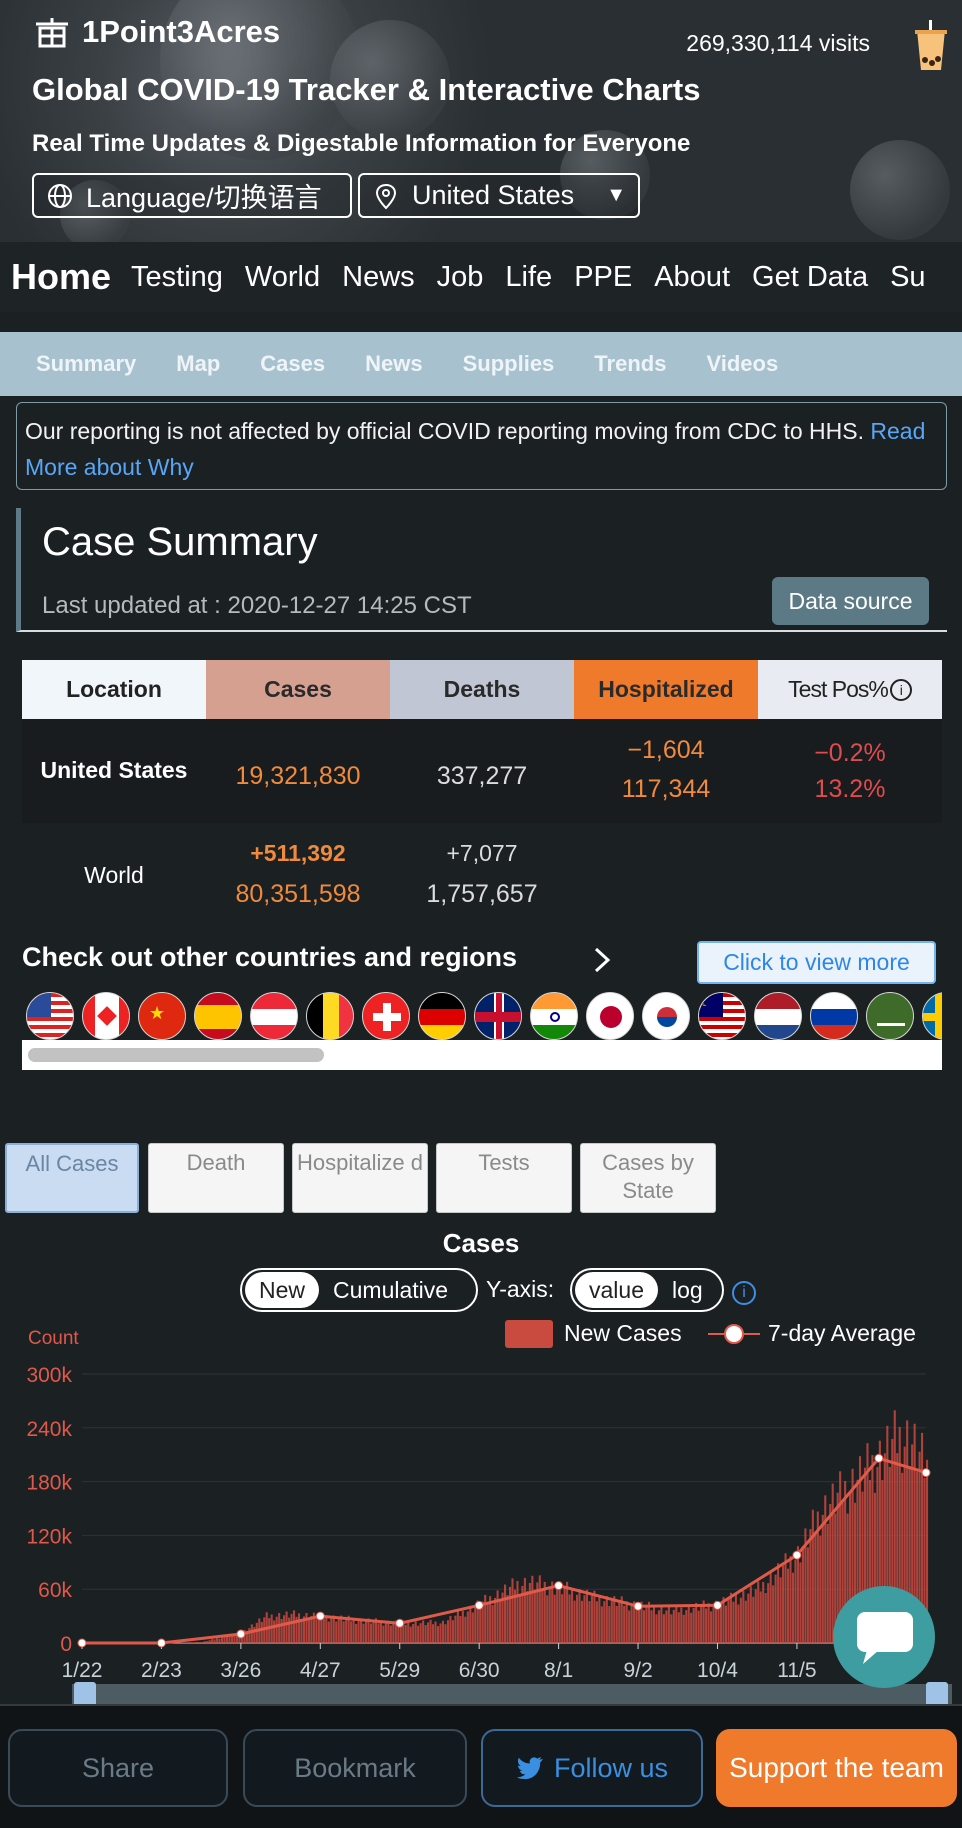 This screenshot has height=1828, width=962. What do you see at coordinates (482, 689) in the screenshot?
I see `col-deaths: Deaths` at bounding box center [482, 689].